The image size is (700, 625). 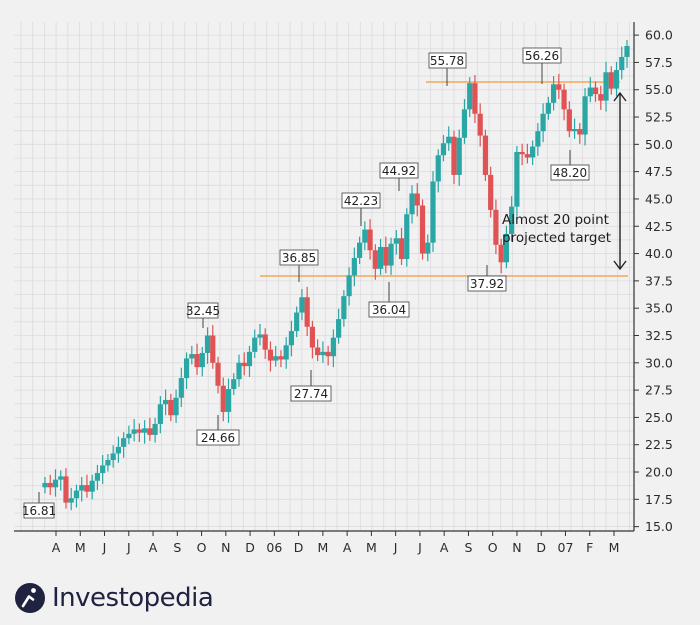 What do you see at coordinates (447, 69) in the screenshot?
I see `callout-high-5: 55.78` at bounding box center [447, 69].